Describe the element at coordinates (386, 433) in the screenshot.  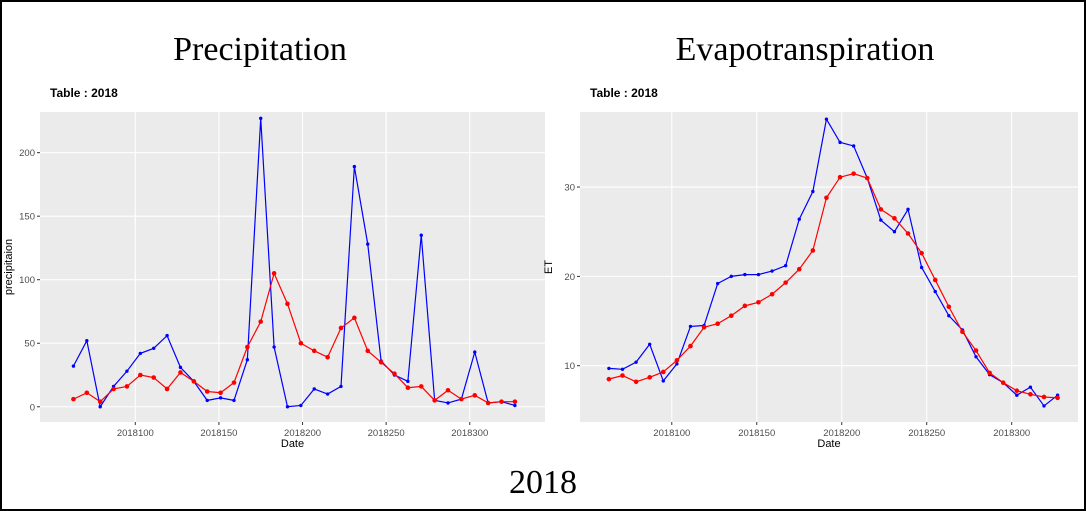
I see `x-tick-label: 2018250` at that location.